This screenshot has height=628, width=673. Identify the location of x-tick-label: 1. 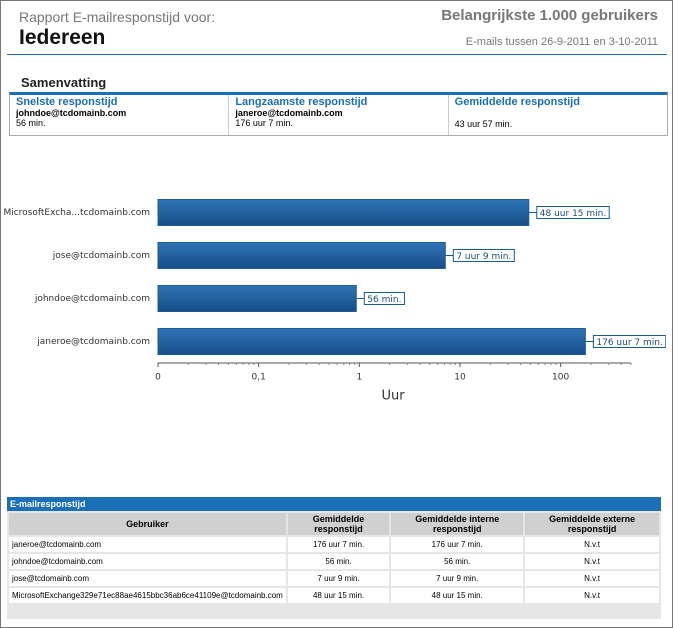
(359, 378).